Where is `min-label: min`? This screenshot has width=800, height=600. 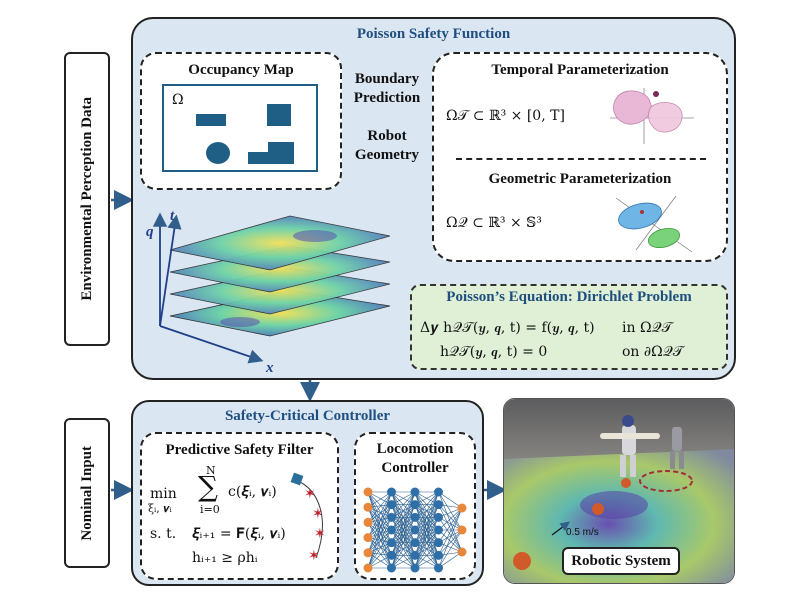 min-label: min is located at coordinates (163, 494).